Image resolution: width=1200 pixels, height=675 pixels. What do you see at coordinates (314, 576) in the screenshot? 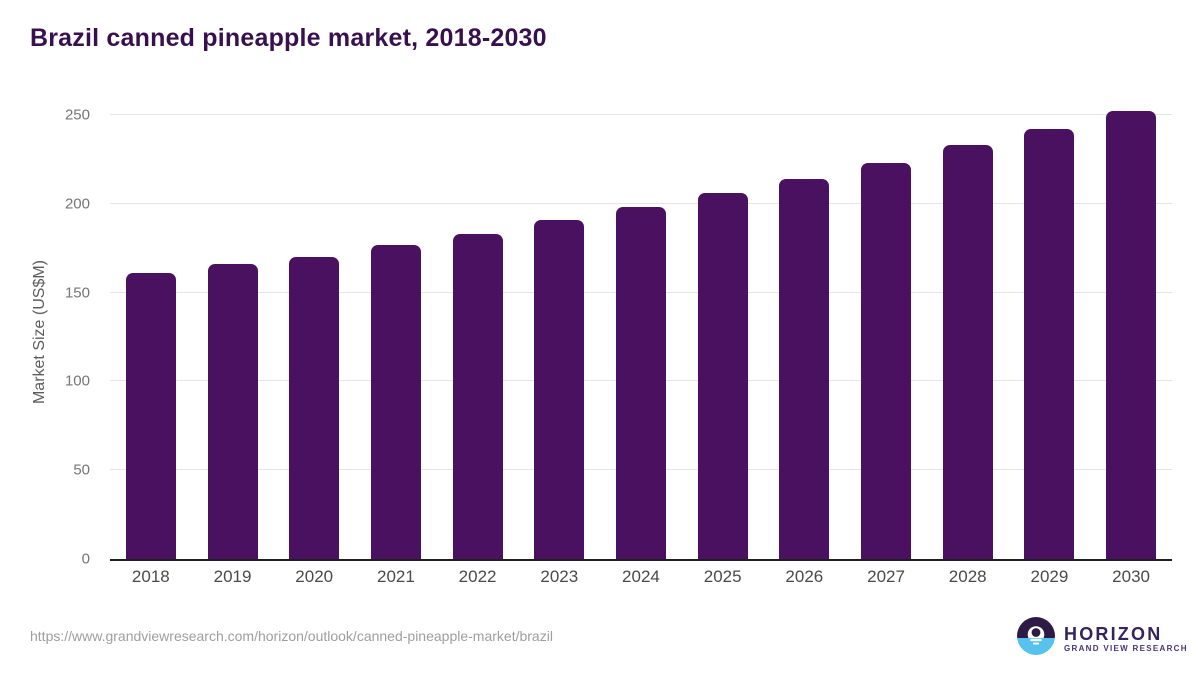
I see `x-tick-label-2020: 2020` at bounding box center [314, 576].